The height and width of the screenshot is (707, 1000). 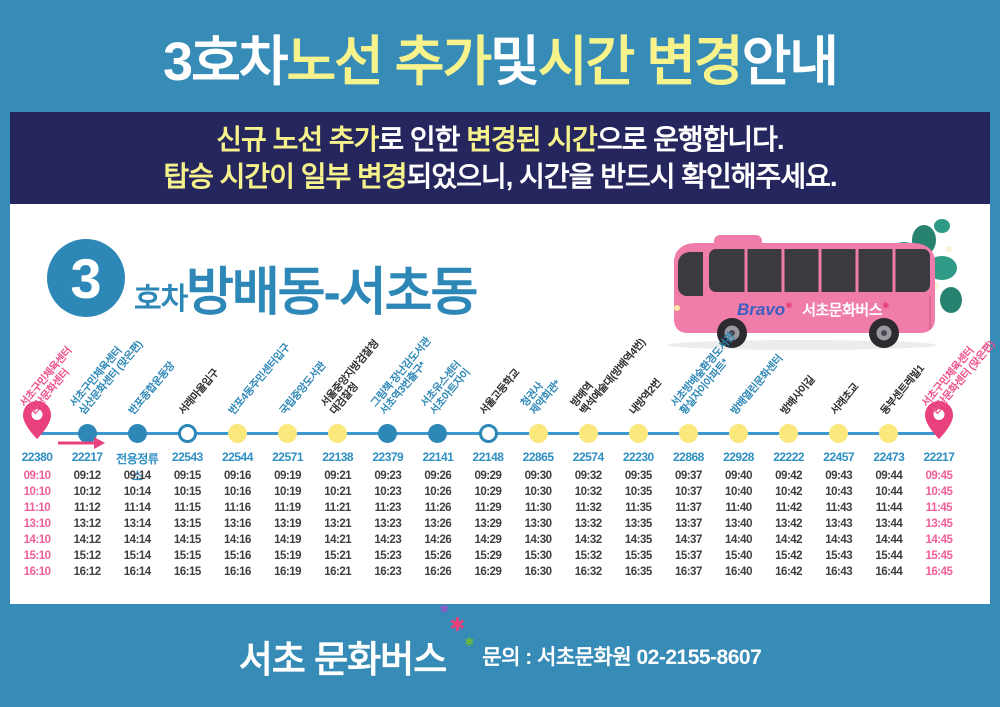 What do you see at coordinates (538, 572) in the screenshot?
I see `time-cell: 16:30` at bounding box center [538, 572].